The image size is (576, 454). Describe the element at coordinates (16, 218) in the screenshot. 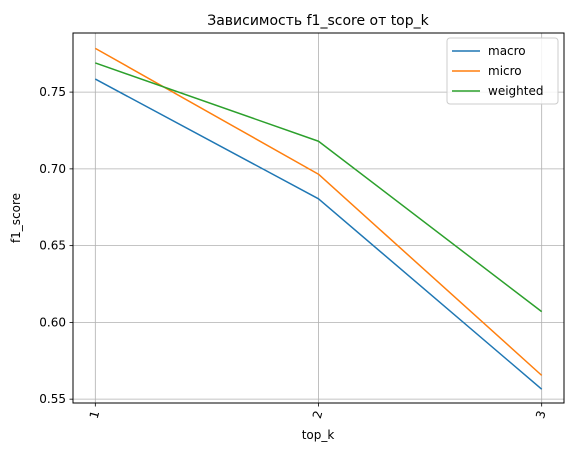

I see `y-axis-label: f1_score` at that location.